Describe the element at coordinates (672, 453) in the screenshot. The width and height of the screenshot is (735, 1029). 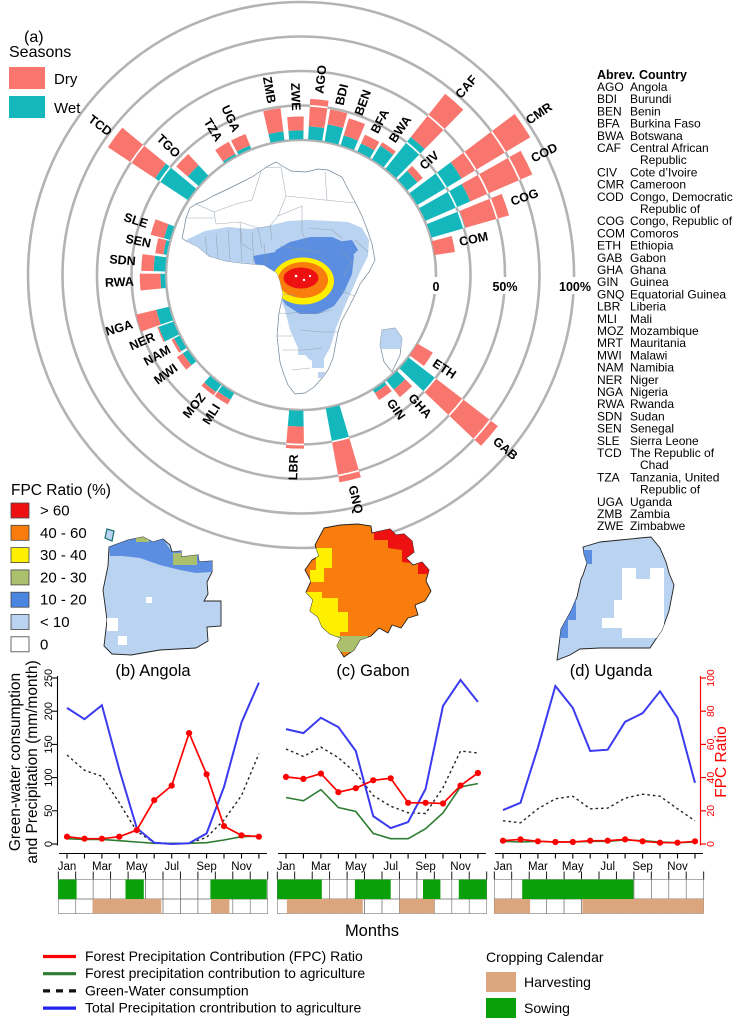
I see `svg-text: The Republic of` at that location.